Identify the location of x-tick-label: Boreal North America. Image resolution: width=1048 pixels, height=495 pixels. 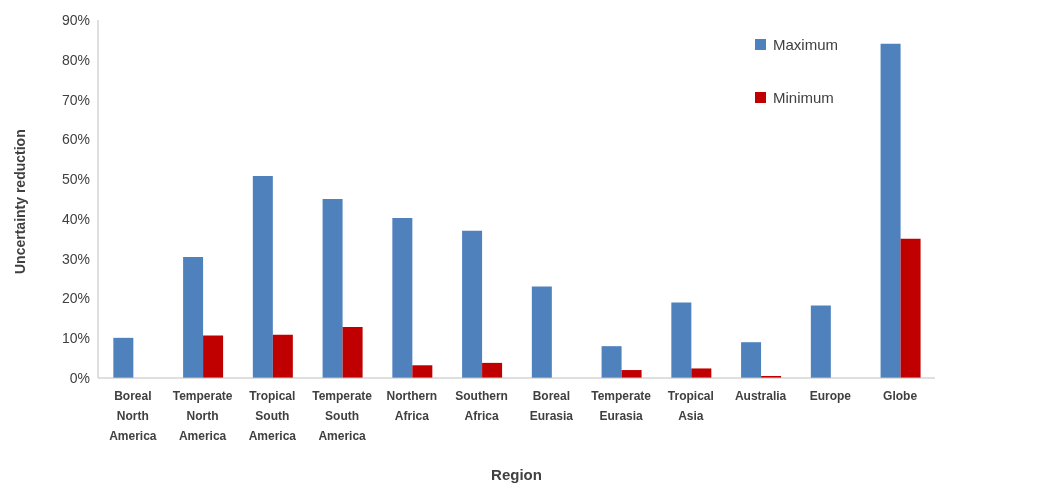
(133, 416).